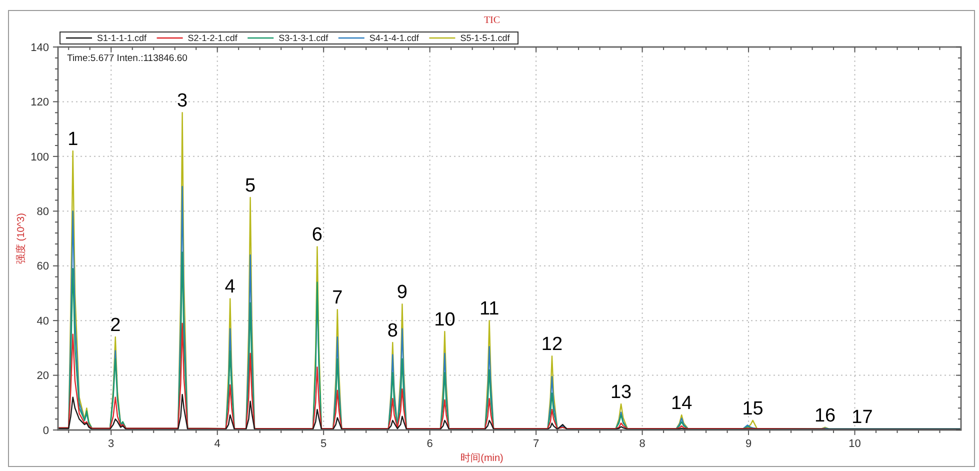  What do you see at coordinates (682, 403) in the screenshot?
I see `annotation: 14` at bounding box center [682, 403].